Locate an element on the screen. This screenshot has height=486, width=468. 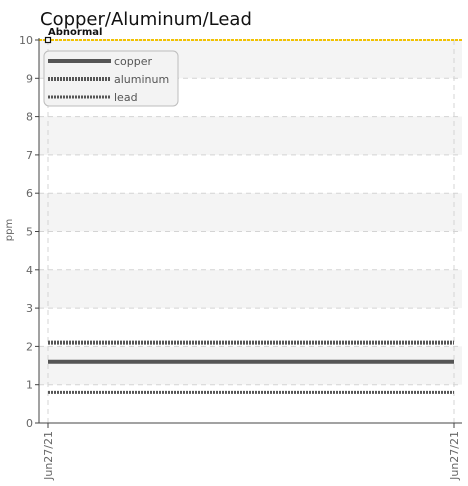
legend-box is located at coordinates (111, 78).